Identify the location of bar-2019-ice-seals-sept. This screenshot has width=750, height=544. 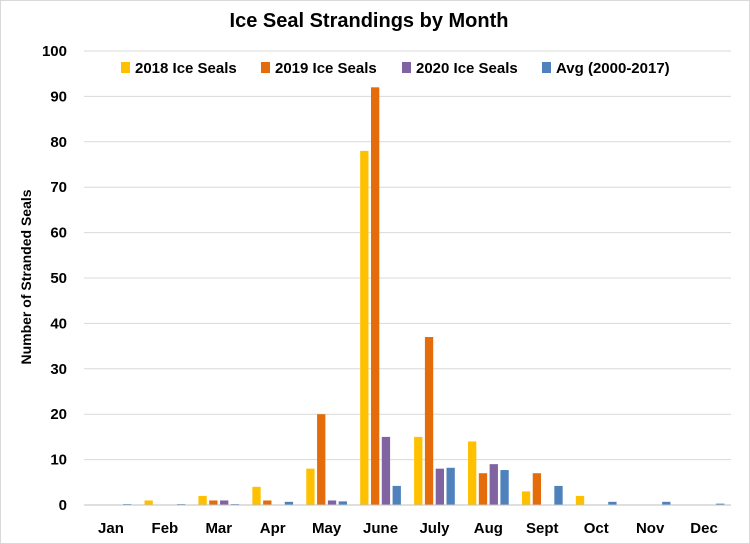
(537, 489).